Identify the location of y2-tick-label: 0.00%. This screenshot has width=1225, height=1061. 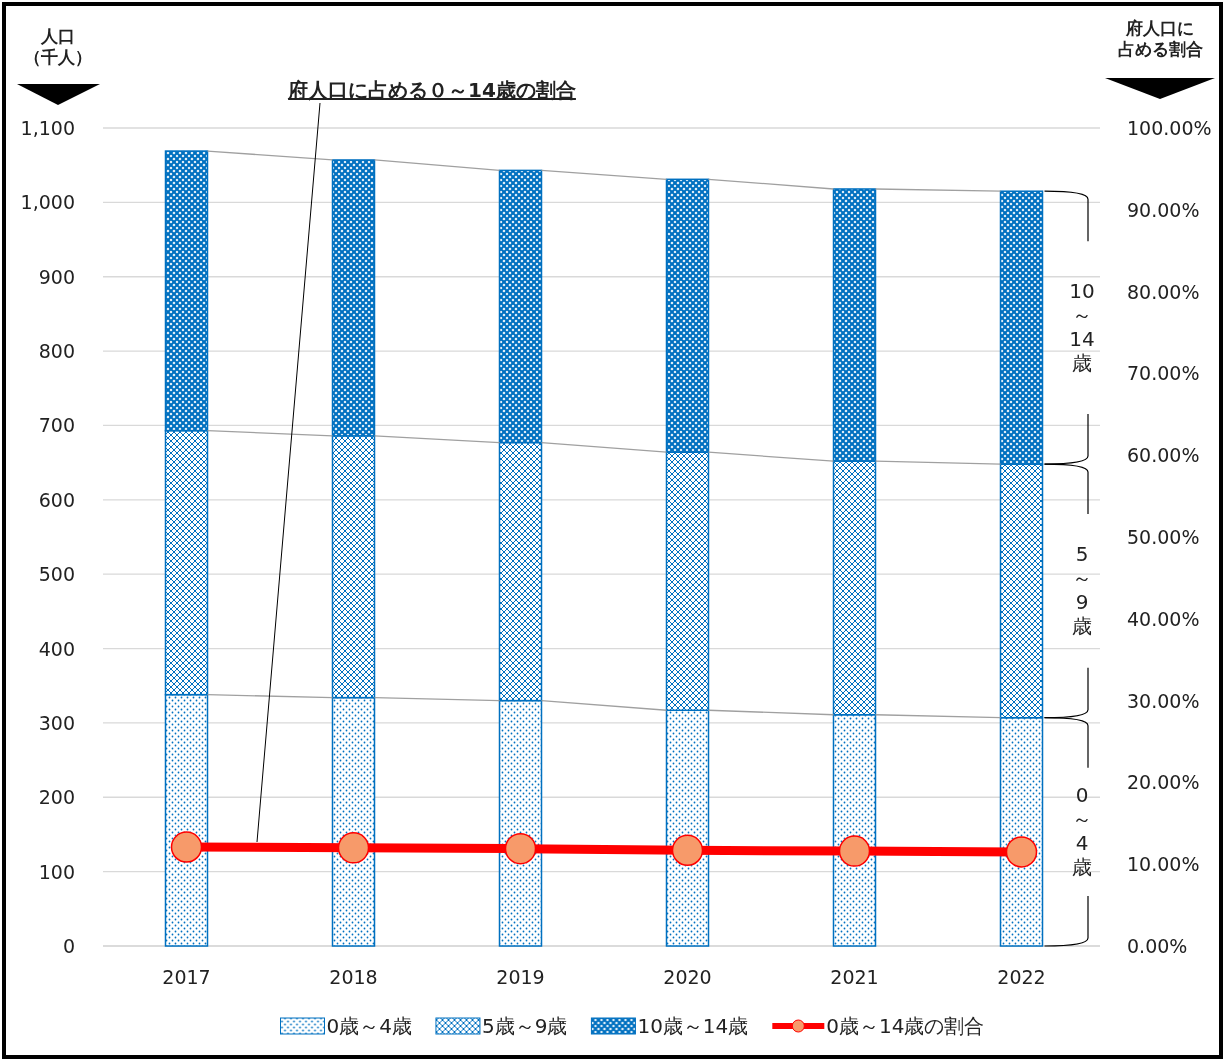
(1157, 946).